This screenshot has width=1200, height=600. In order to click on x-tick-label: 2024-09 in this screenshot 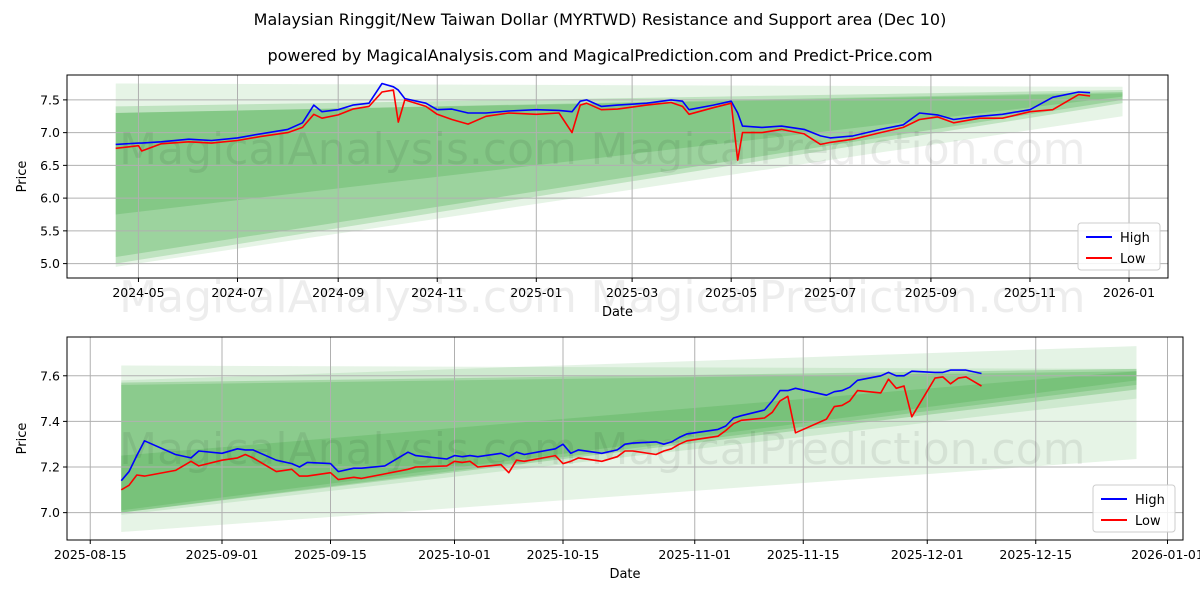, I will do `click(338, 292)`.